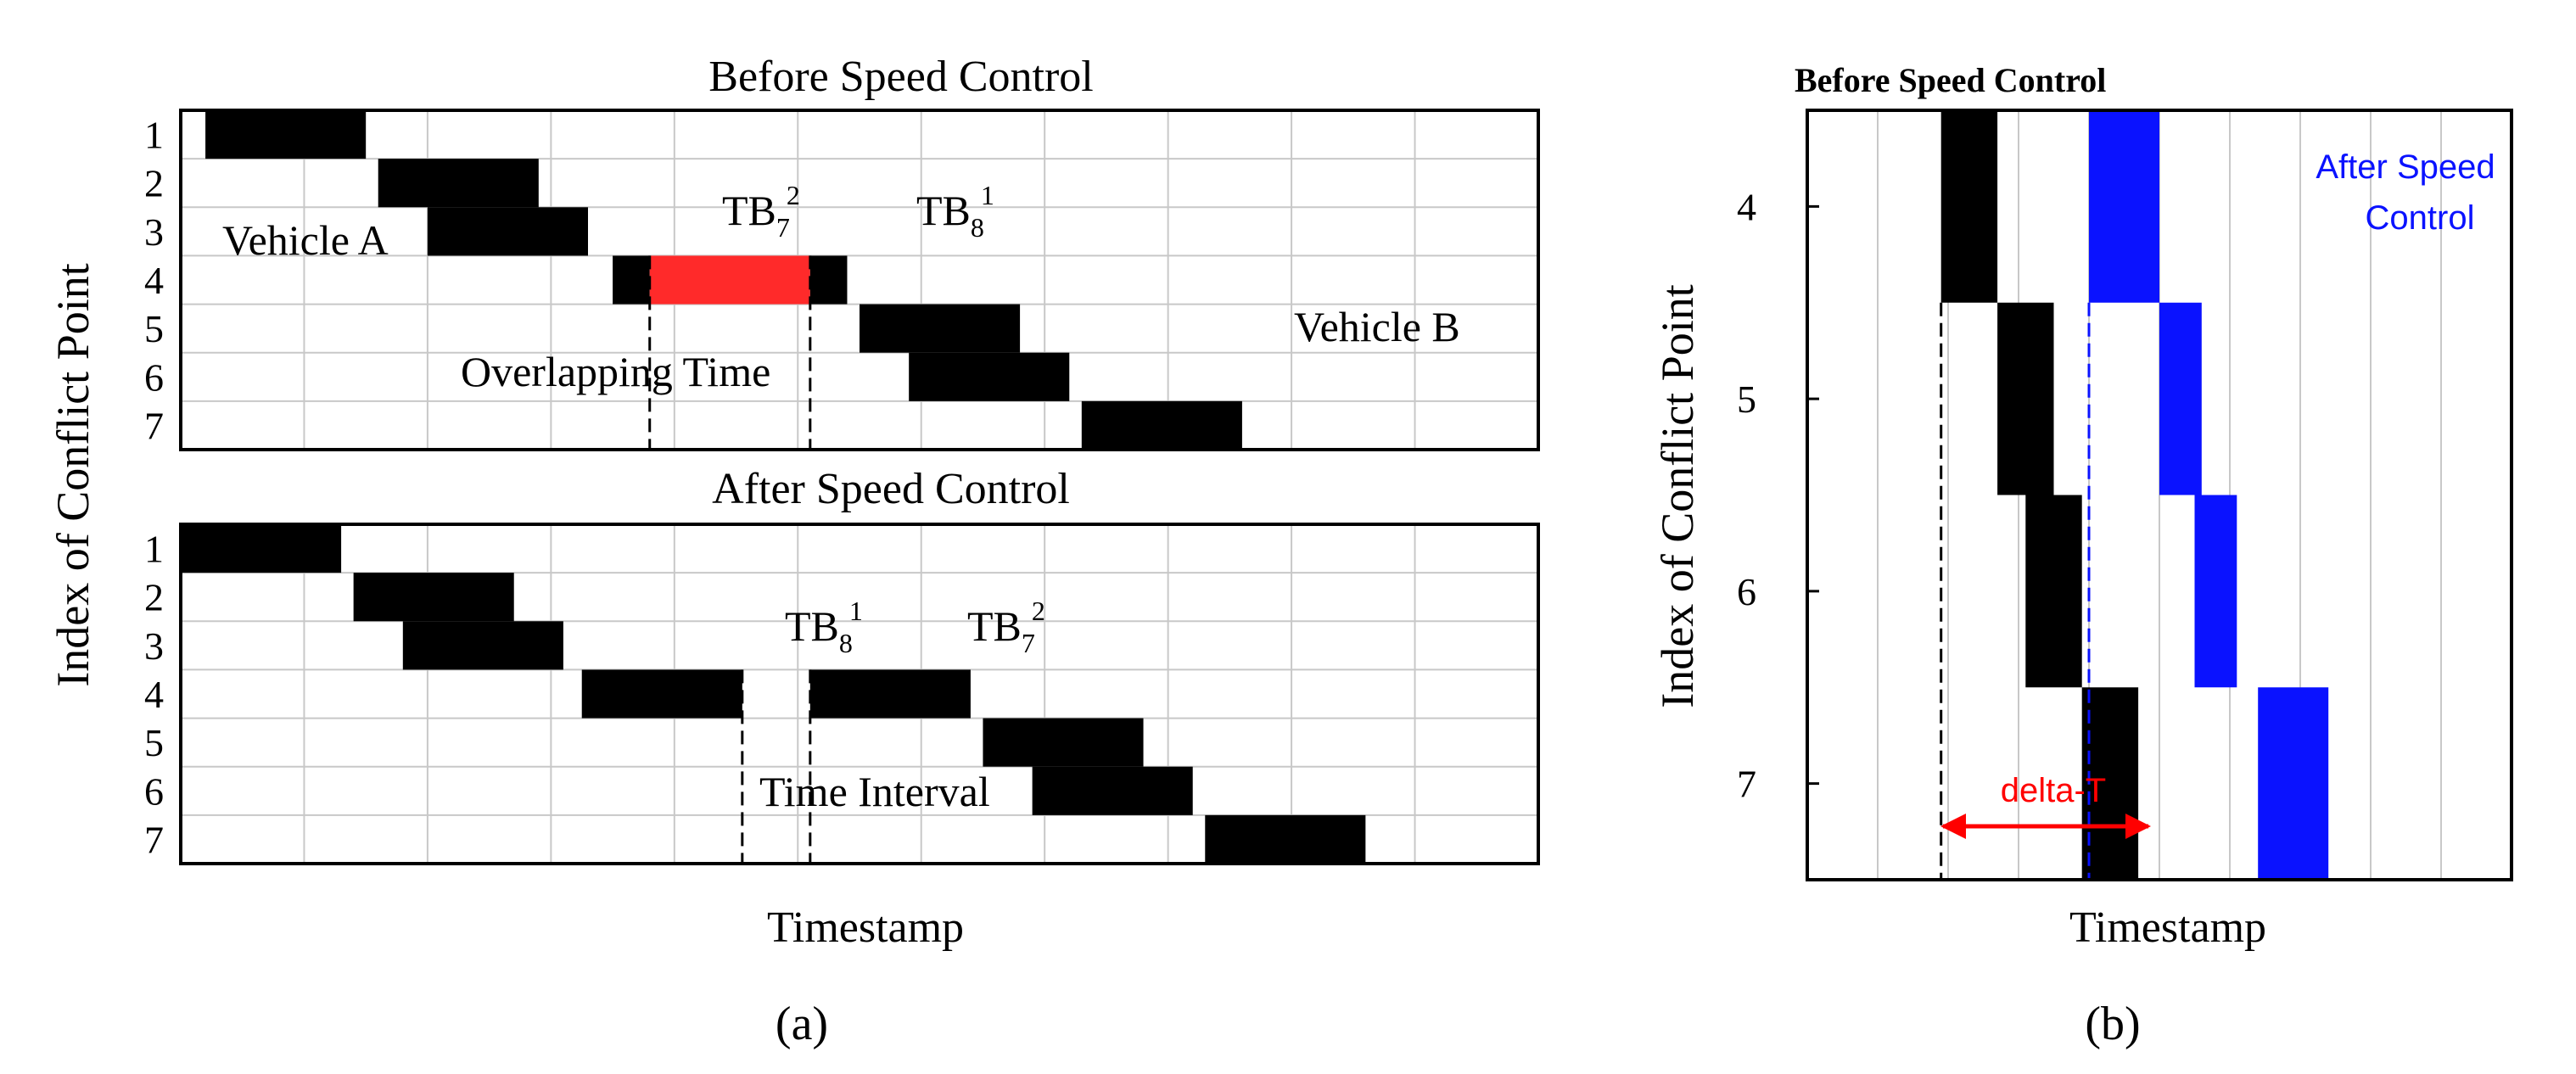 The image size is (2576, 1074). Describe the element at coordinates (891, 489) in the screenshot. I see `panel-a-bottom-title: After Speed Control` at that location.